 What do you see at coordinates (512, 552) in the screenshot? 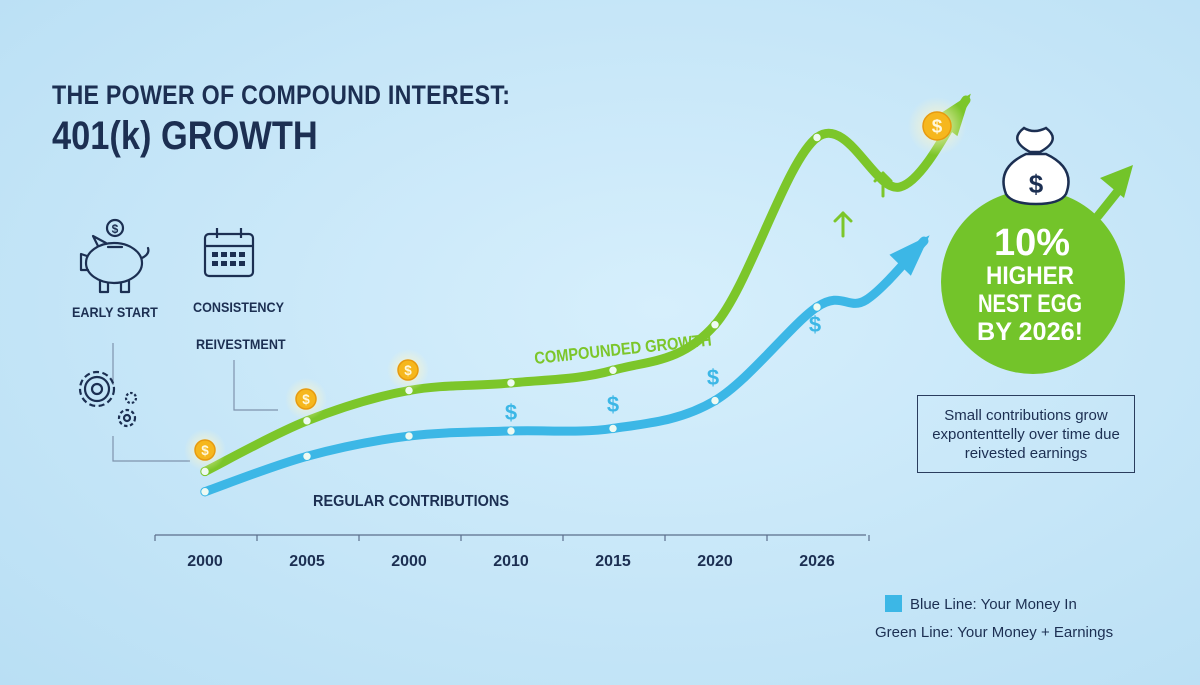
I see `x-axis: 2000 2005 2000 2010 2015 2020 2026` at bounding box center [512, 552].